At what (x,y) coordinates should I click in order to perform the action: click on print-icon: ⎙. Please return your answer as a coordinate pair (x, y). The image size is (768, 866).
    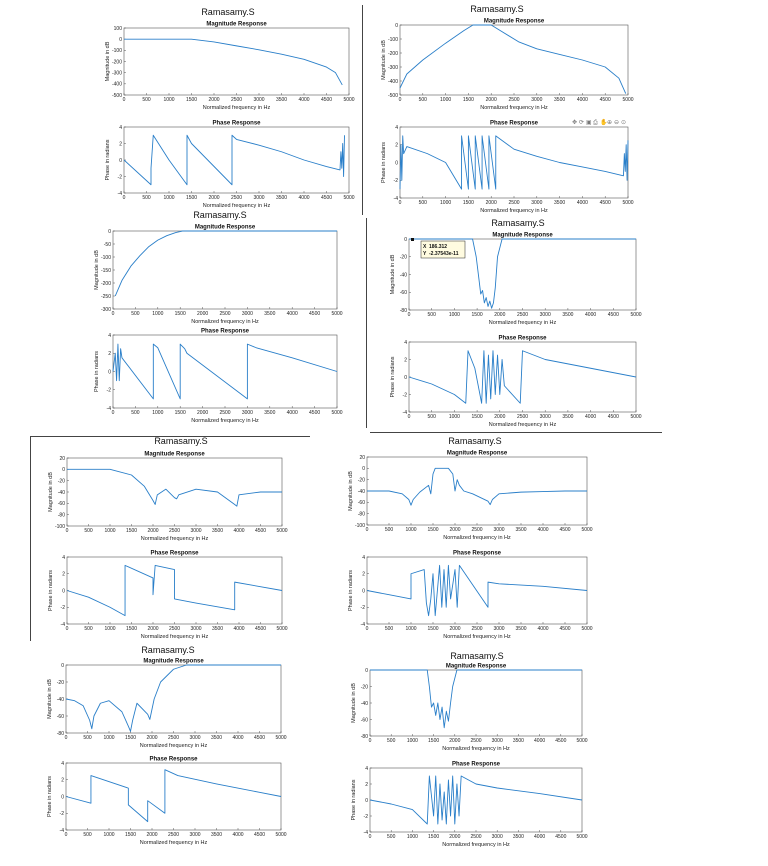
    Looking at the image, I should click on (595, 122).